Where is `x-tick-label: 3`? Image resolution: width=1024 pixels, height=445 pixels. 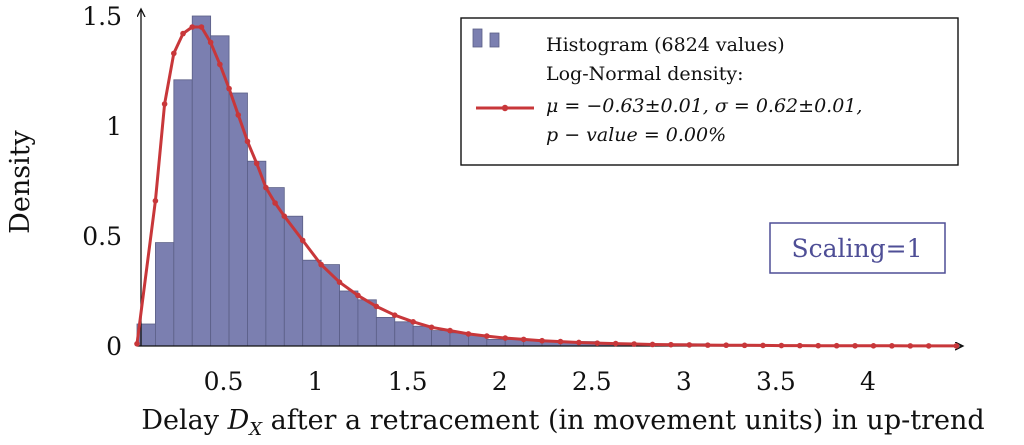
x-tick-label: 3 is located at coordinates (684, 381).